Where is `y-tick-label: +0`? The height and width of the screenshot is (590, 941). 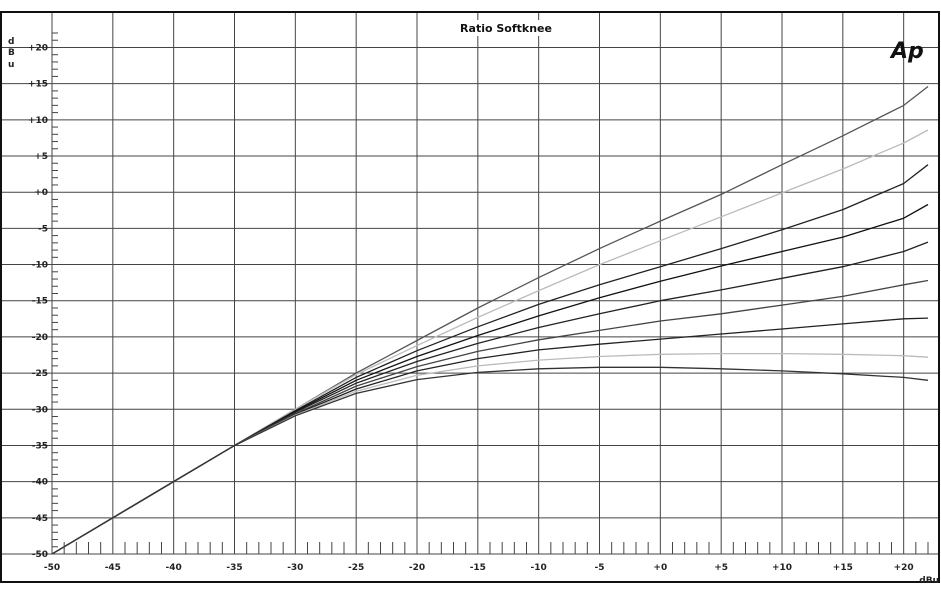
y-tick-label: +0 is located at coordinates (41, 193).